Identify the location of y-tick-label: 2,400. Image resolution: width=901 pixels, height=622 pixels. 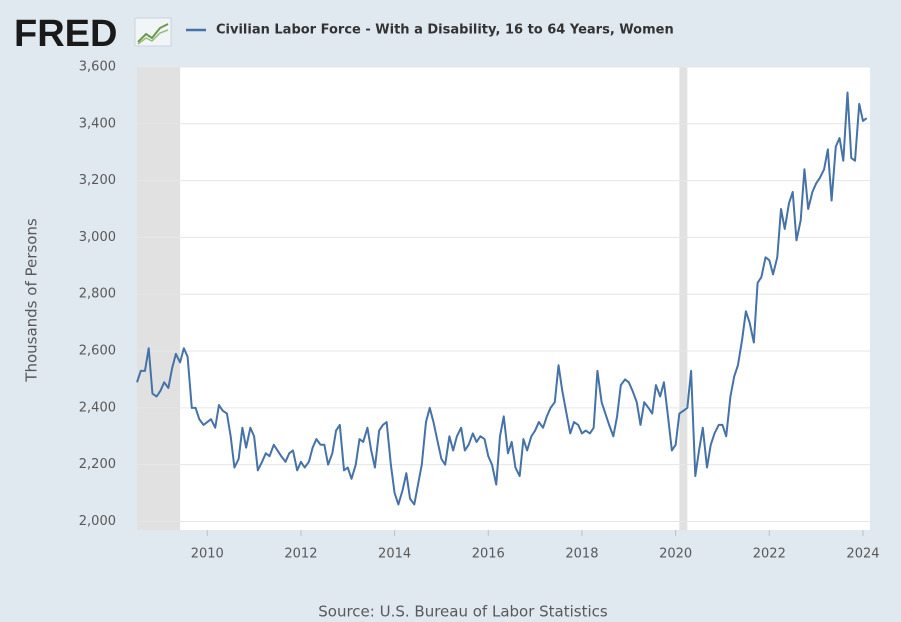
(97, 407).